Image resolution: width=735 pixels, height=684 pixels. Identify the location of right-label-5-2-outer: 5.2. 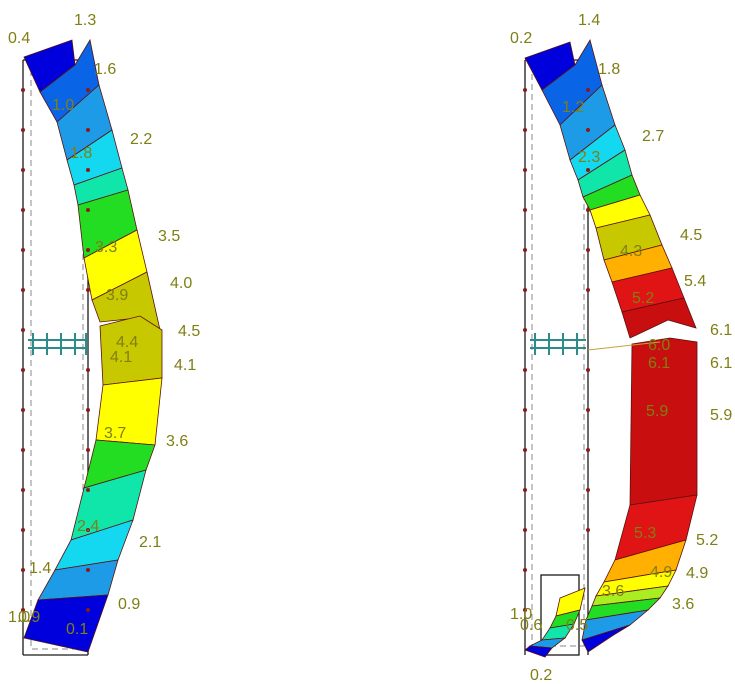
(707, 540).